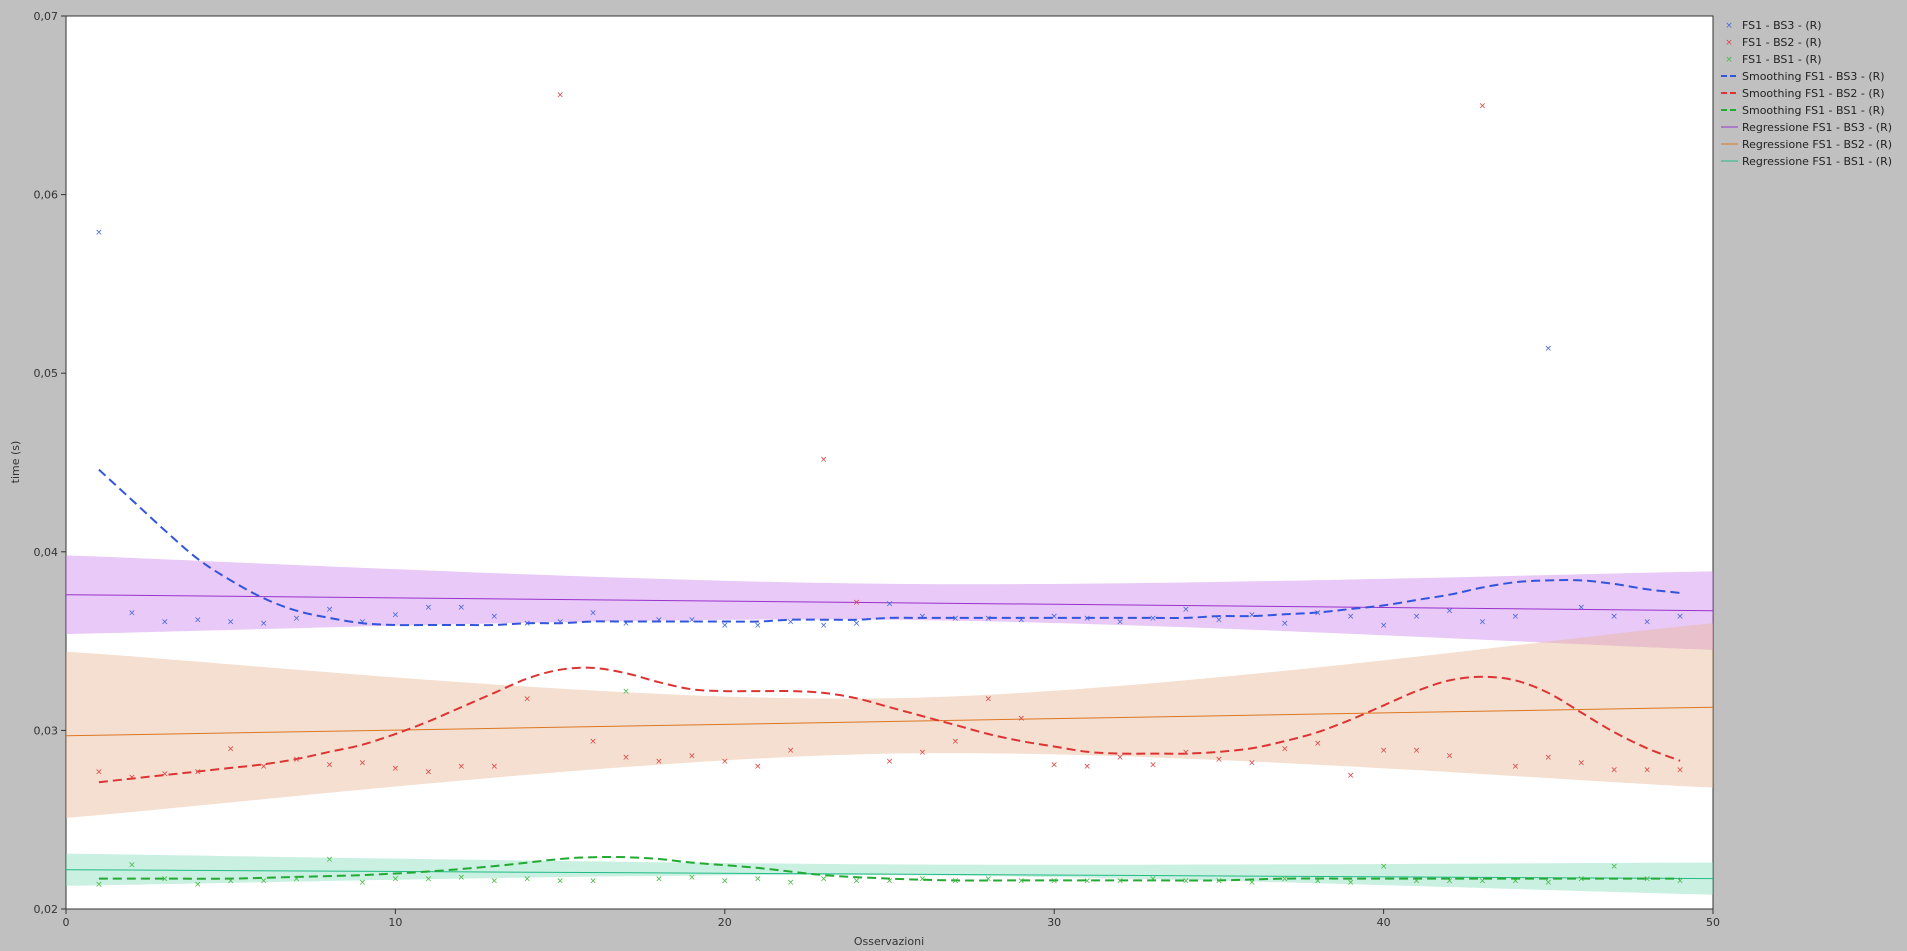  Describe the element at coordinates (1817, 161) in the screenshot. I see `legend-label: Regressione FS1 - BS1 - (R)` at that location.